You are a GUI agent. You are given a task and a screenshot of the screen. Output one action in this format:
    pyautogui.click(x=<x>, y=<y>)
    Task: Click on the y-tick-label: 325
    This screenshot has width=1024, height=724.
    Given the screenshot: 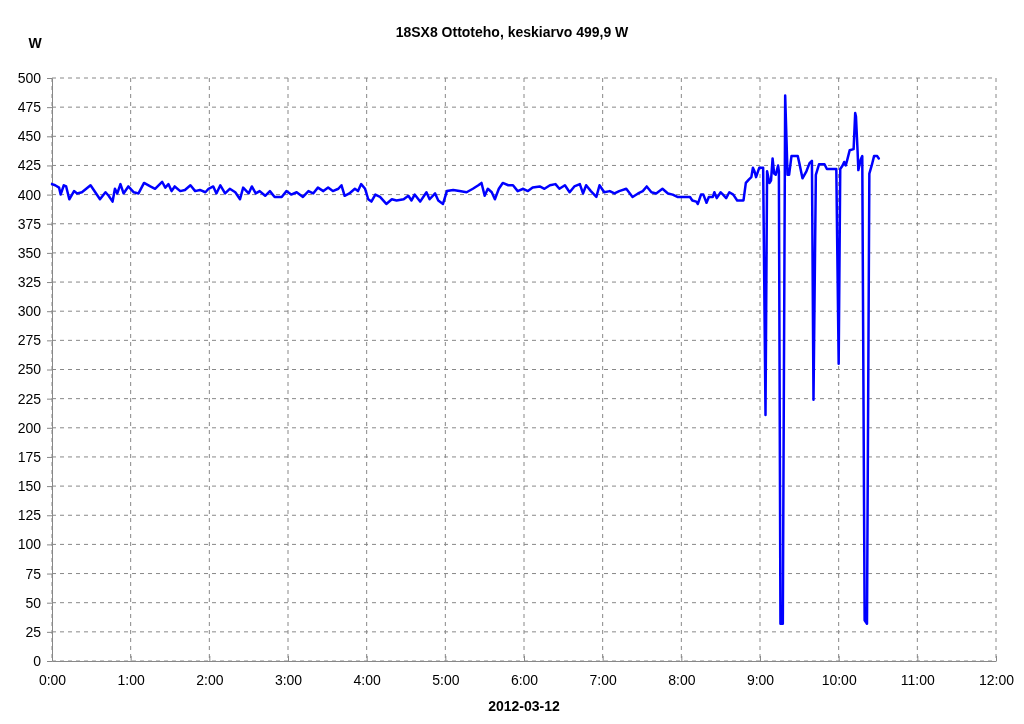 What is the action you would take?
    pyautogui.click(x=29, y=282)
    